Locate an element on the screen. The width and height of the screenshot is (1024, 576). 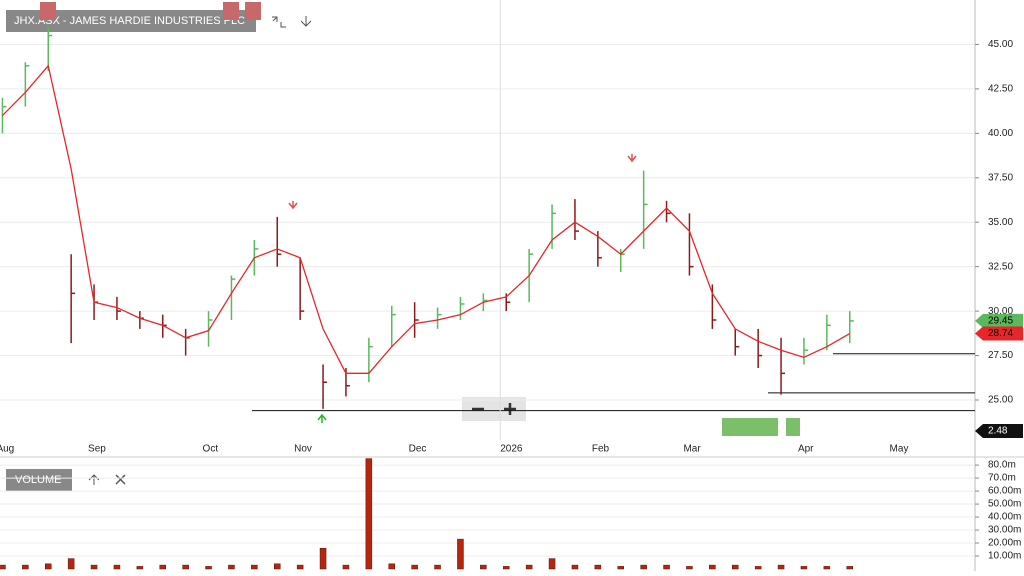
y-tick-label: 27.50 is located at coordinates (1000, 355).